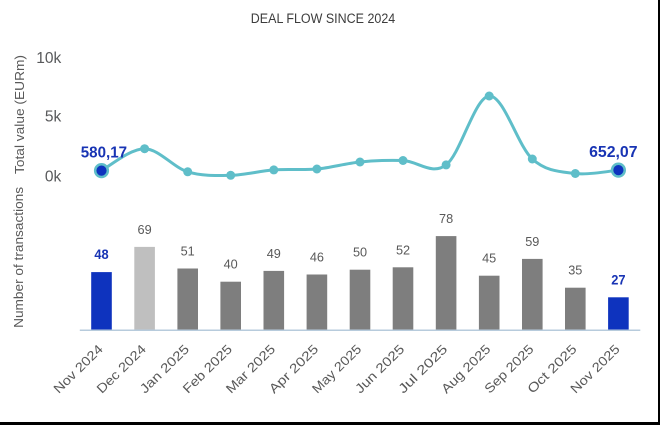 This screenshot has height=425, width=660. I want to click on svg-text: Total value (EURm), so click(19, 114).